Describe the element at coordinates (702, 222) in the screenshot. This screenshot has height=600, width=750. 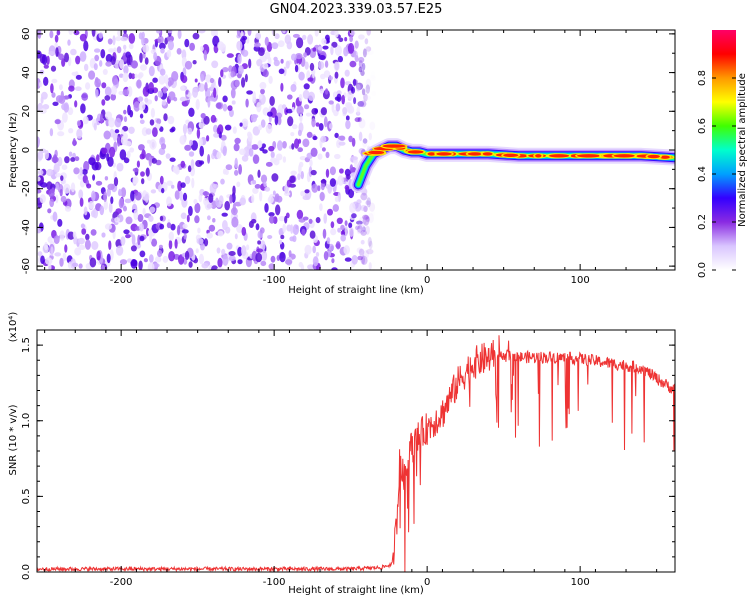
I see `colorbar-tick-label: 0.2` at that location.